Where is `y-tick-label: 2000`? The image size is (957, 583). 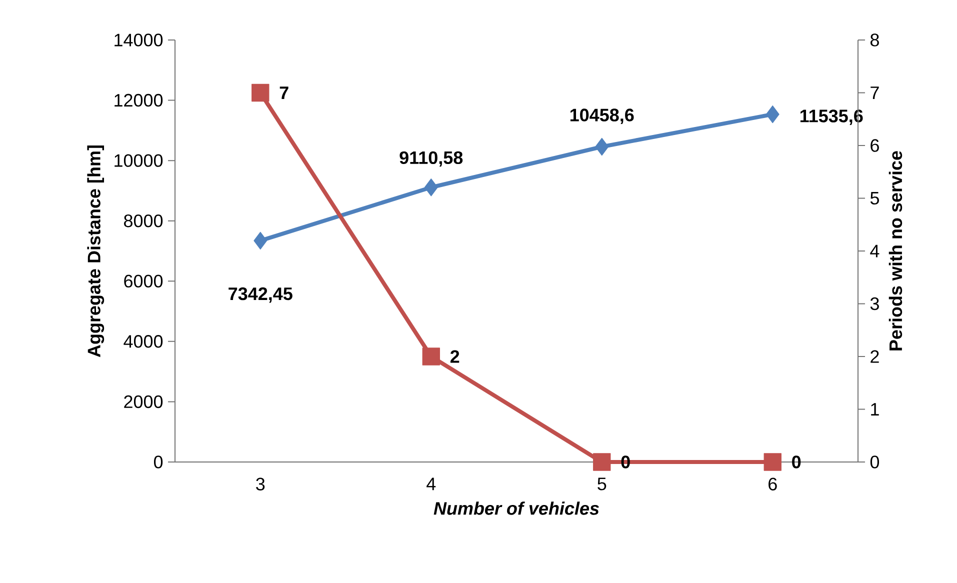
y-tick-label: 2000 is located at coordinates (143, 401).